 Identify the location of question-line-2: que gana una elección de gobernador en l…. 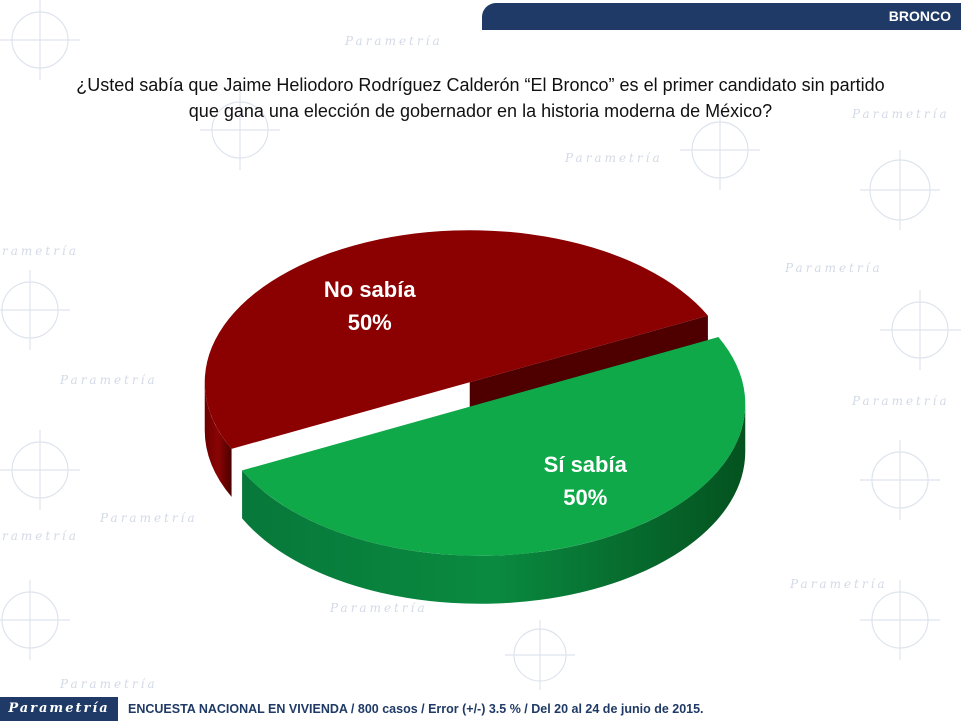
(480, 111).